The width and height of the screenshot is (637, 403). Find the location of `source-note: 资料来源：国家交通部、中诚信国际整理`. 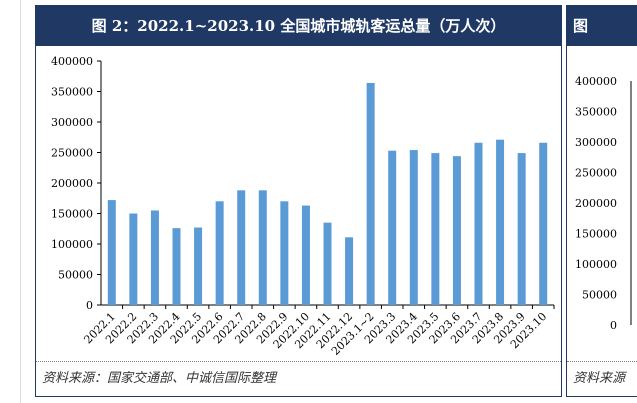

source-note: 资料来源：国家交通部、中诚信国际整理 is located at coordinates (298, 378).